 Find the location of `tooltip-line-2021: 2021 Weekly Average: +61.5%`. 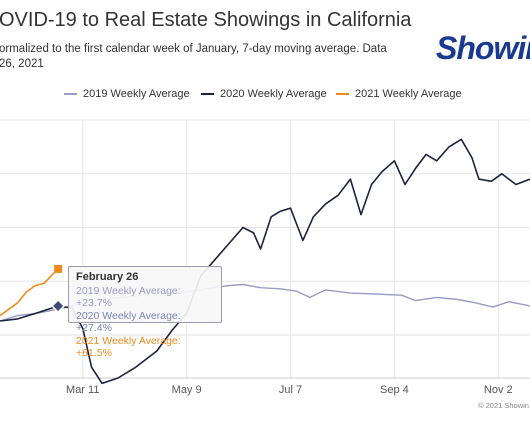

tooltip-line-2021: 2021 Weekly Average: +61.5% is located at coordinates (128, 347).